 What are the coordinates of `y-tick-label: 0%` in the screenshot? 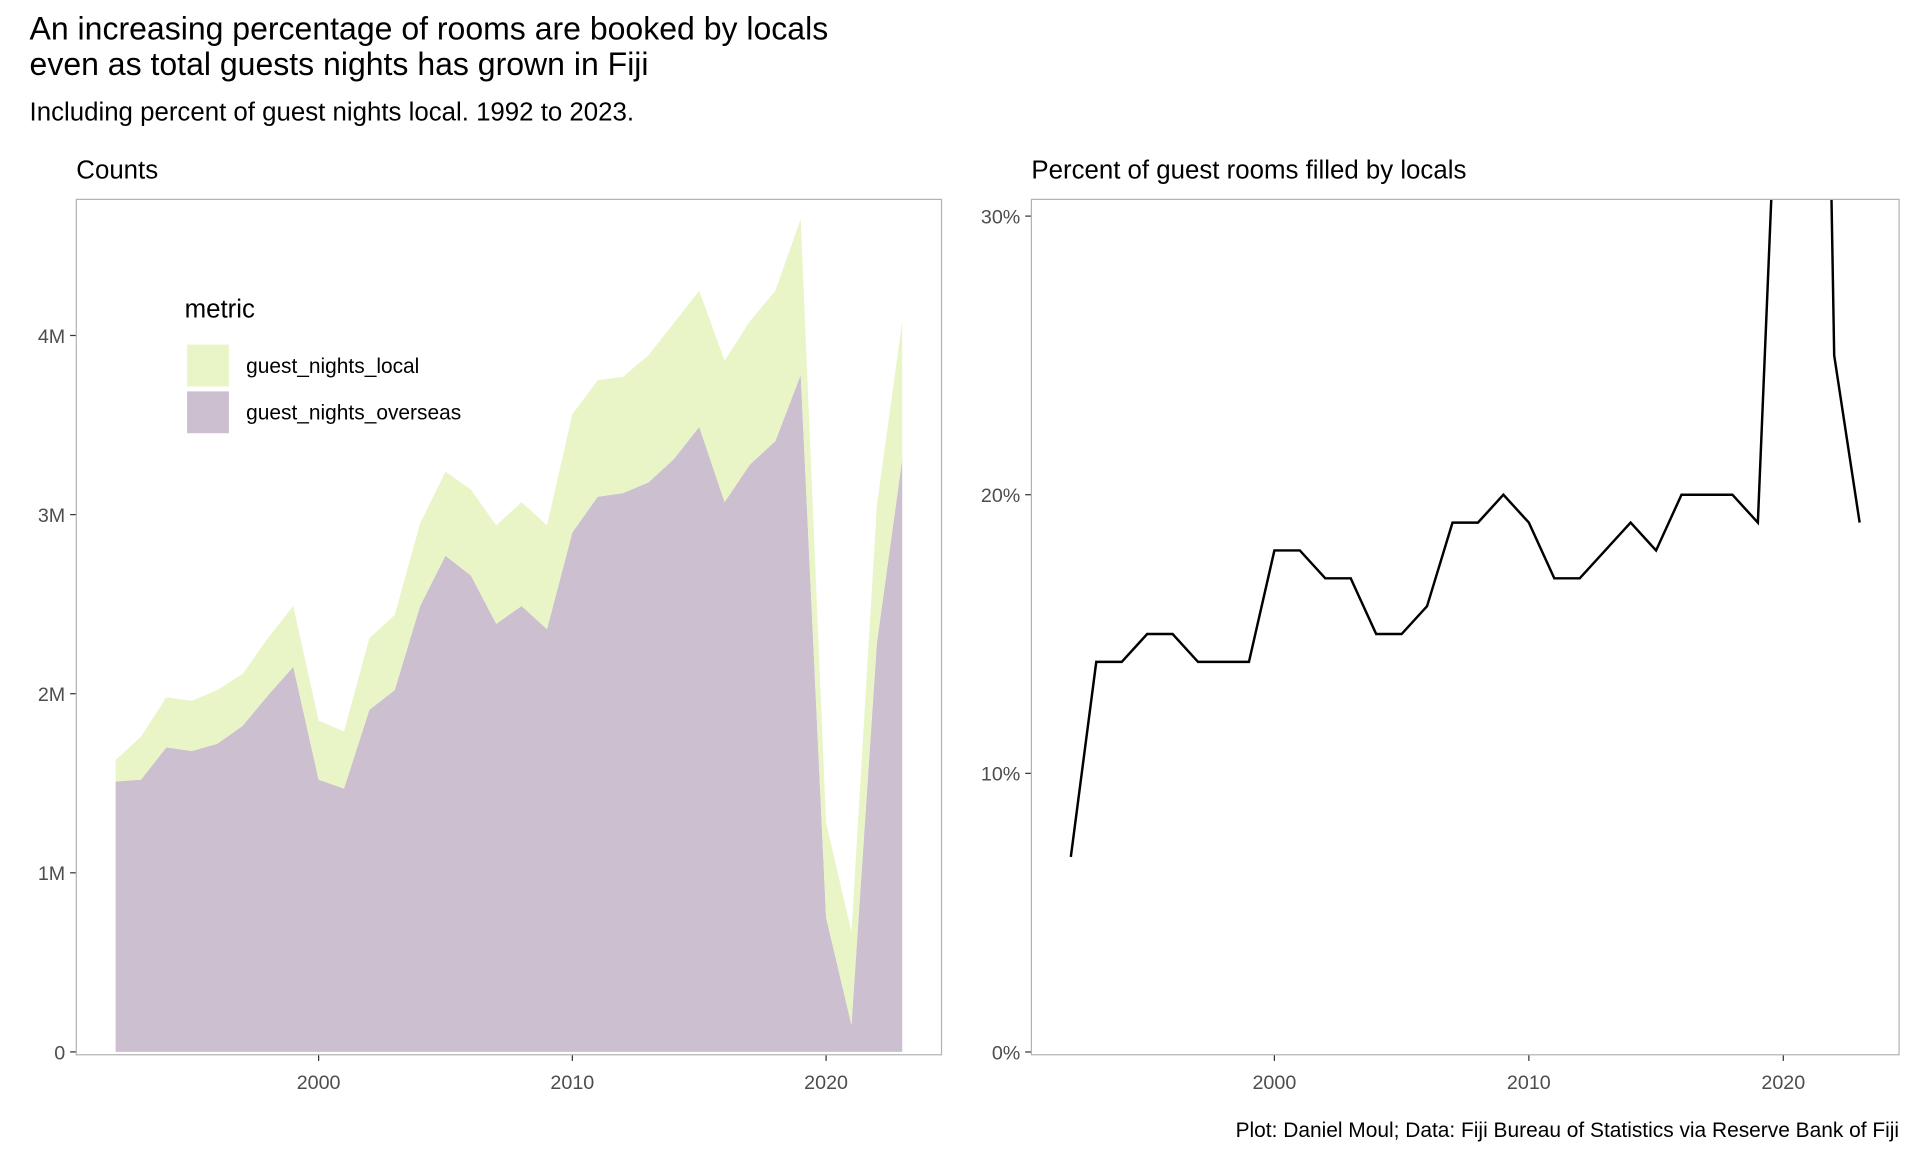 It's located at (1006, 1053).